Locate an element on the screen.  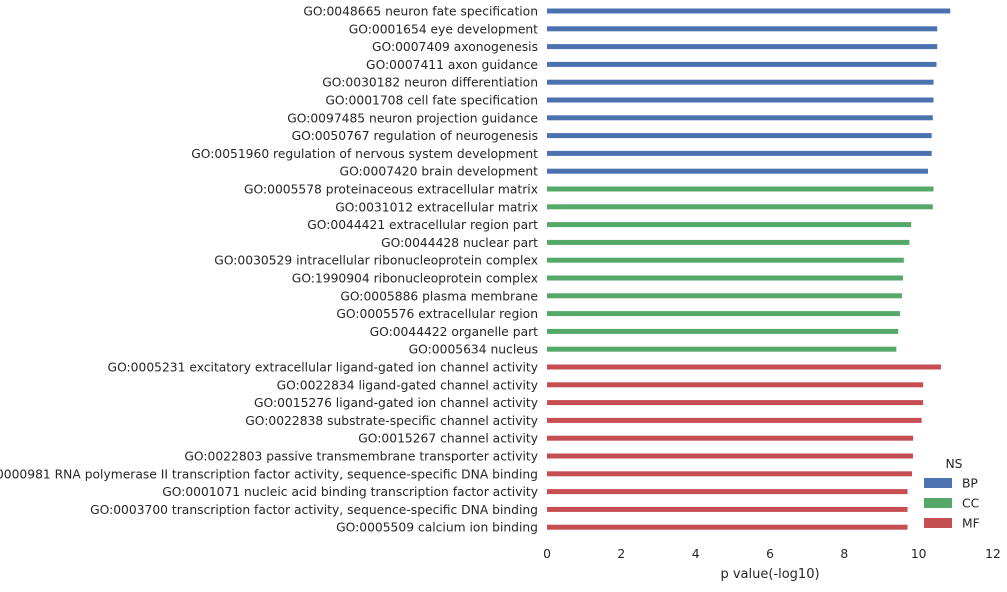
x-tick-label: 10 is located at coordinates (919, 554).